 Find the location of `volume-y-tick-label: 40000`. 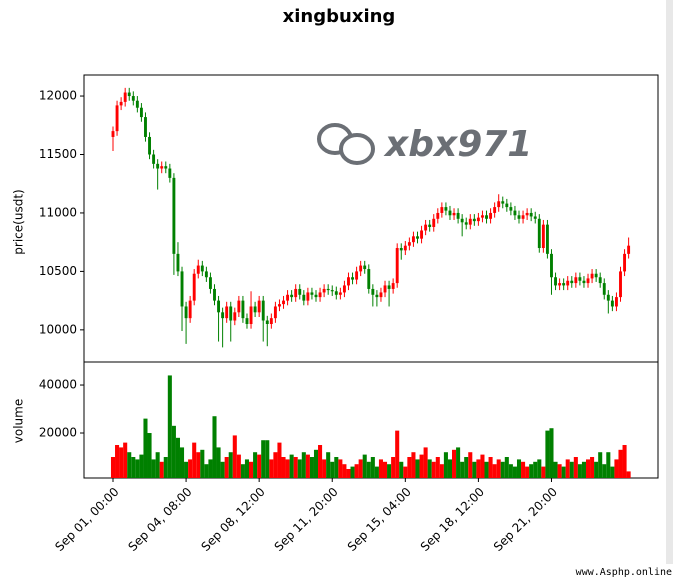

volume-y-tick-label: 40000 is located at coordinates (58, 385).